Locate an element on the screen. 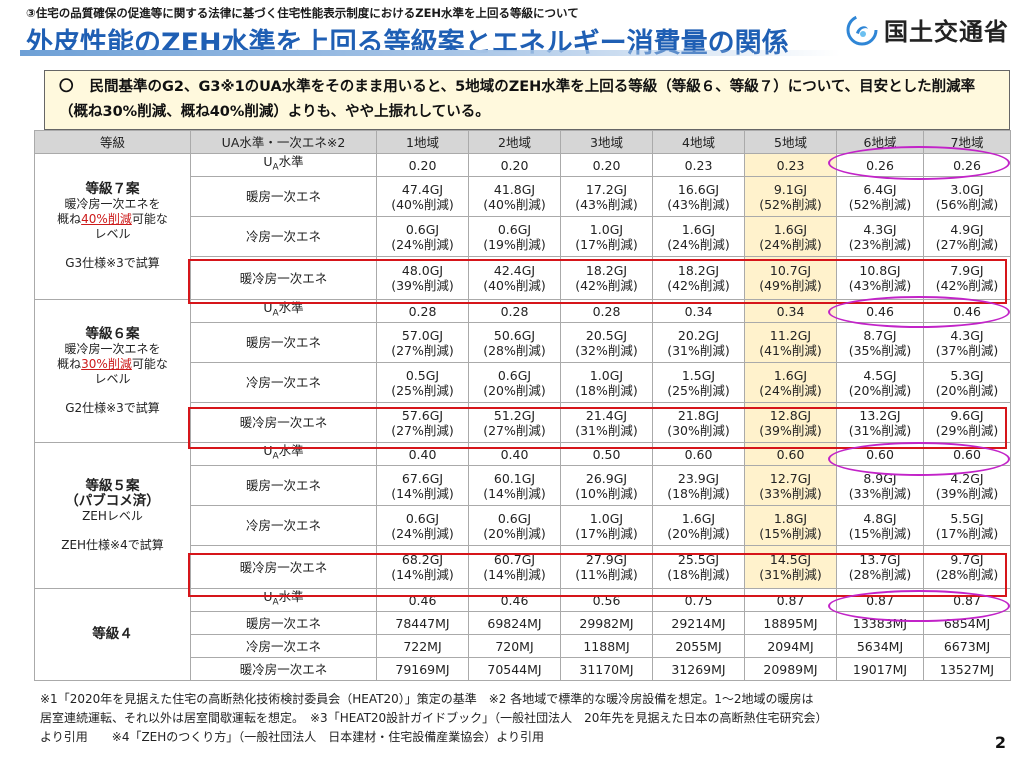  cell-value: 722MJ is located at coordinates (422, 646).